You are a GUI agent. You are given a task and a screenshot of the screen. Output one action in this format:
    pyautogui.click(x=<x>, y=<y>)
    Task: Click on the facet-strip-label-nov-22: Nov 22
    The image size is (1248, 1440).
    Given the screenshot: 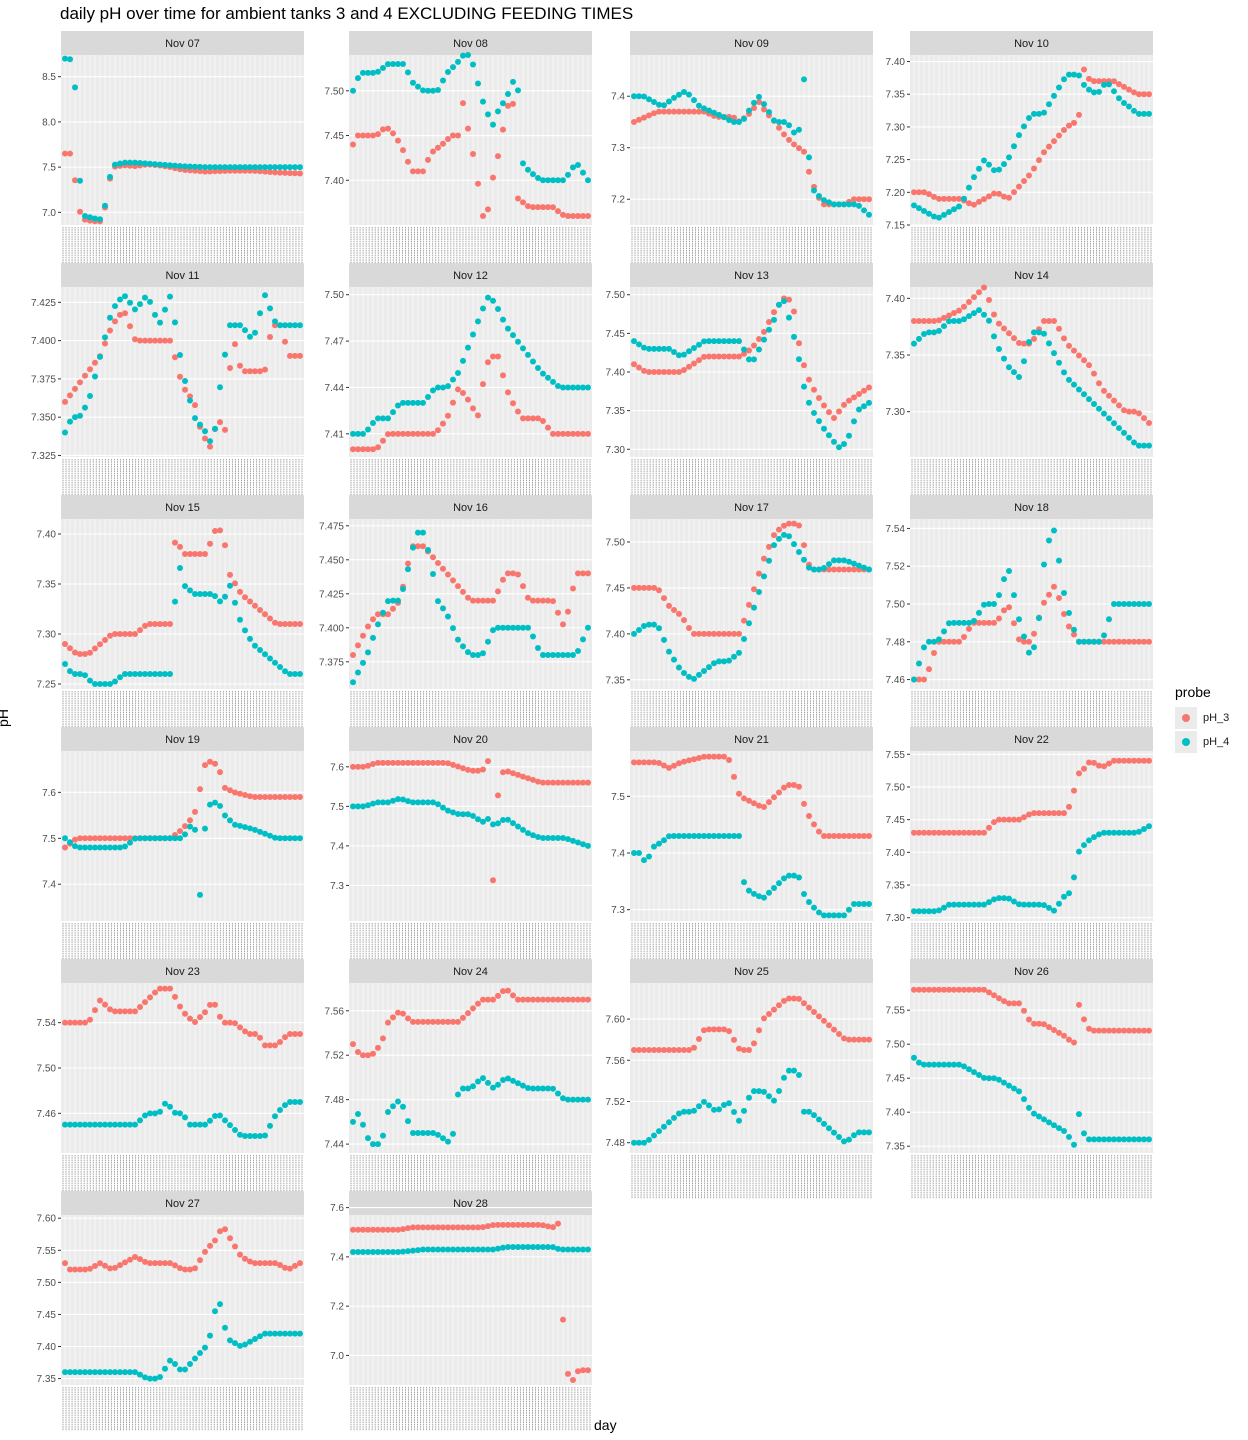 What is the action you would take?
    pyautogui.click(x=1031, y=740)
    